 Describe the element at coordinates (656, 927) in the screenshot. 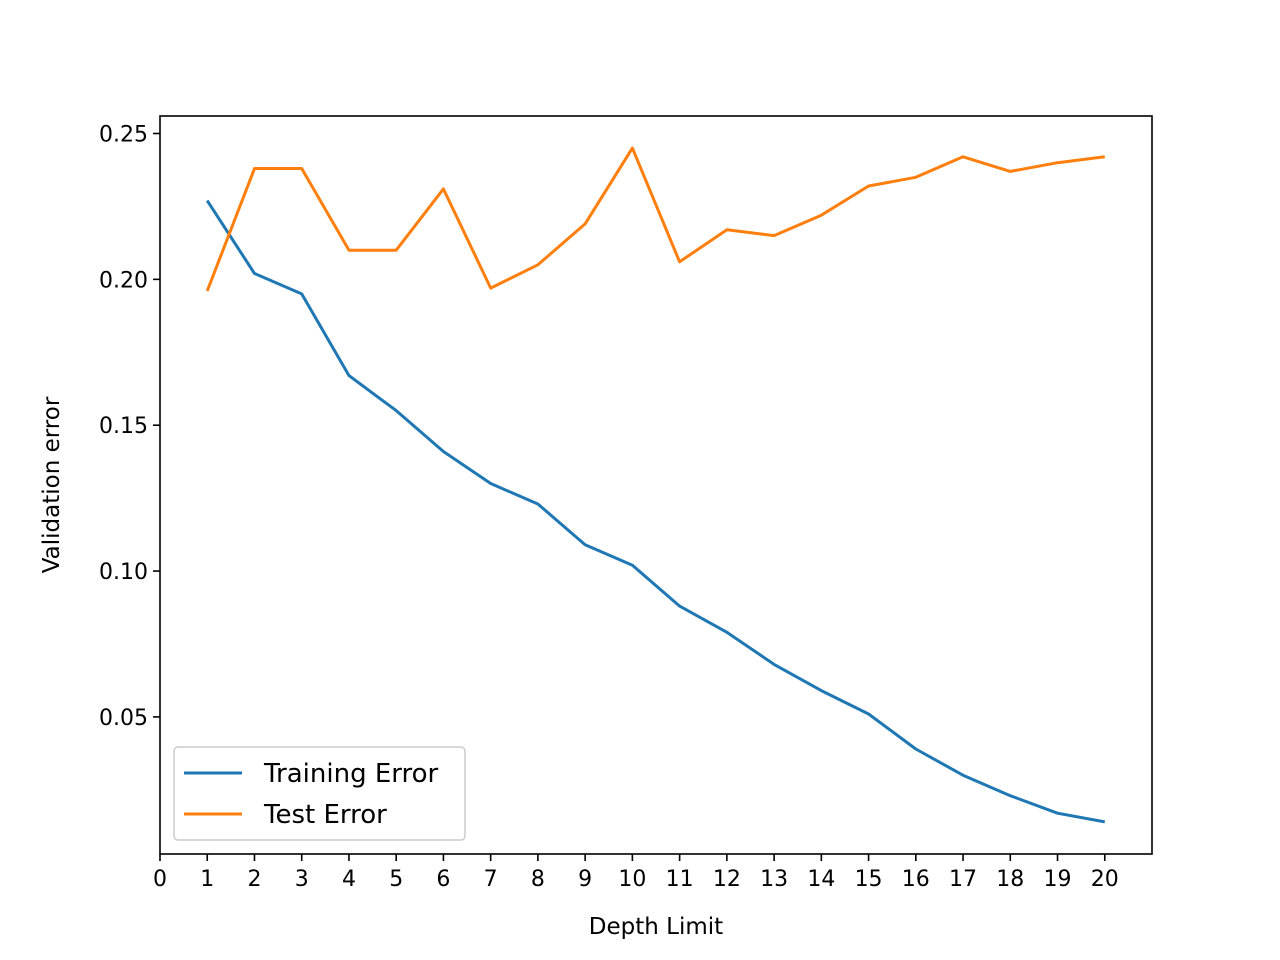

I see `x-axis-label: Depth Limit` at that location.